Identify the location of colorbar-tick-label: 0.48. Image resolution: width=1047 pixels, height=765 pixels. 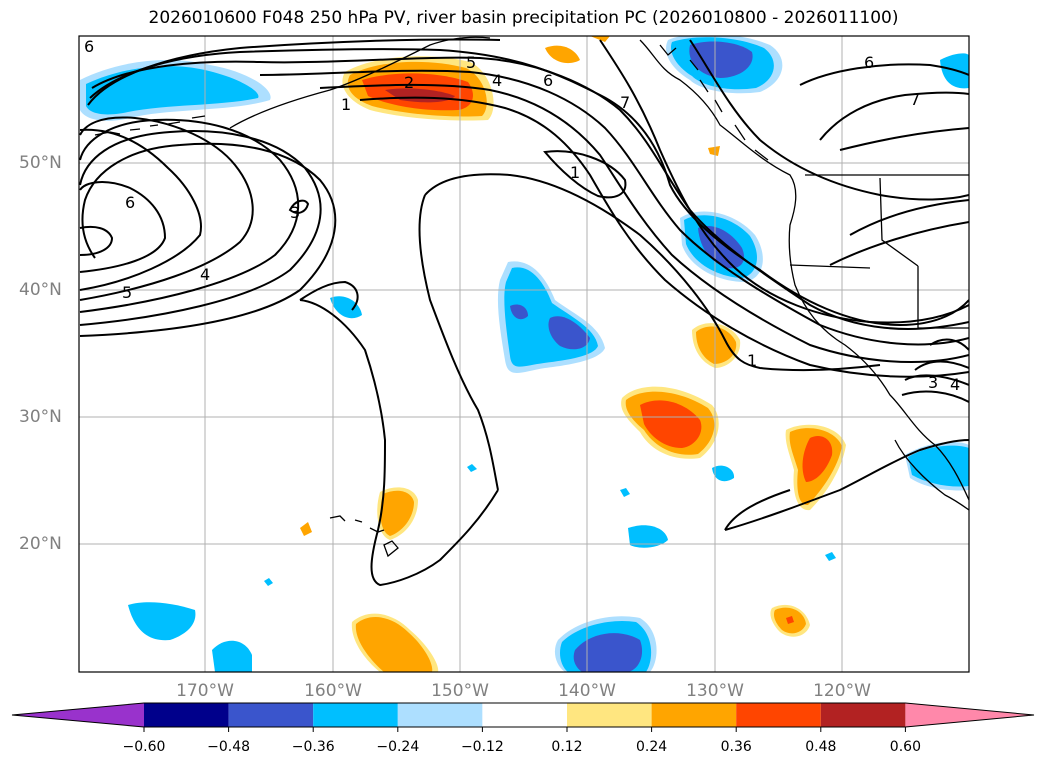
(821, 747).